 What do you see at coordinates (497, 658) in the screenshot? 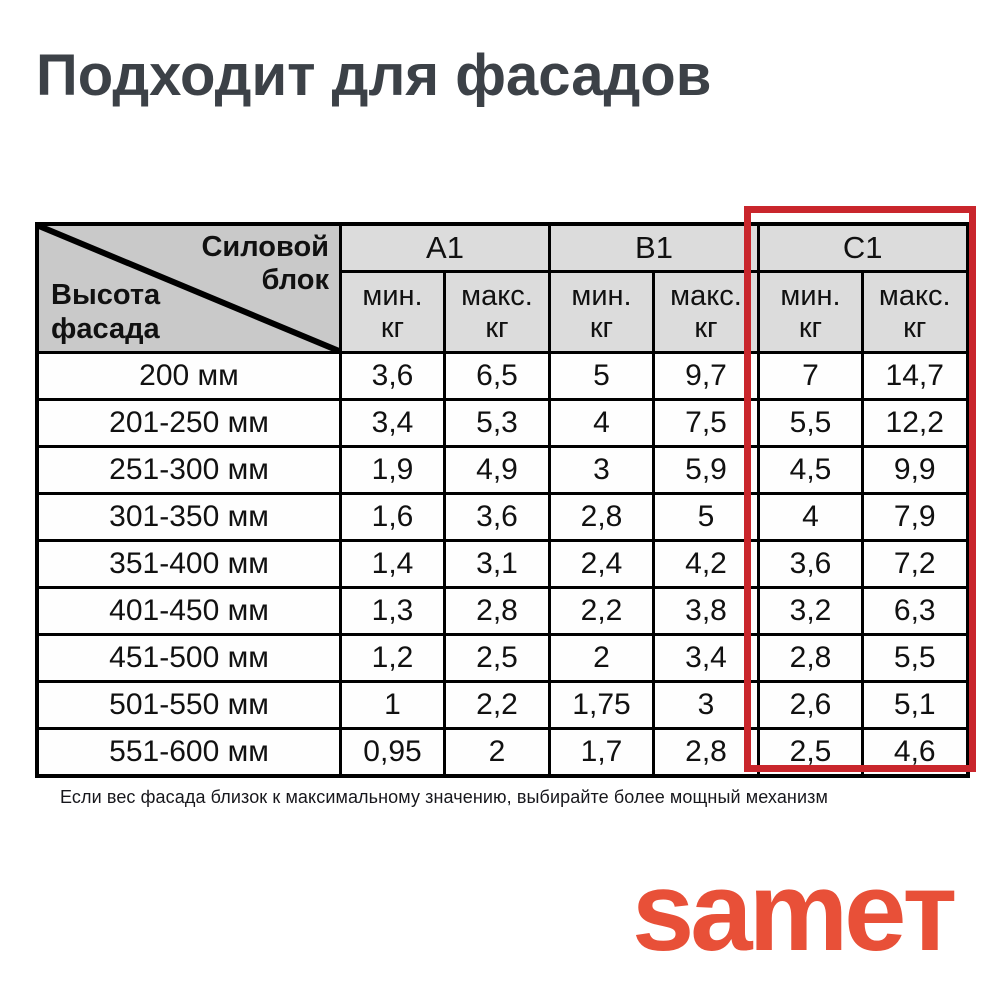
I see `cell-a1-max: 2,5` at bounding box center [497, 658].